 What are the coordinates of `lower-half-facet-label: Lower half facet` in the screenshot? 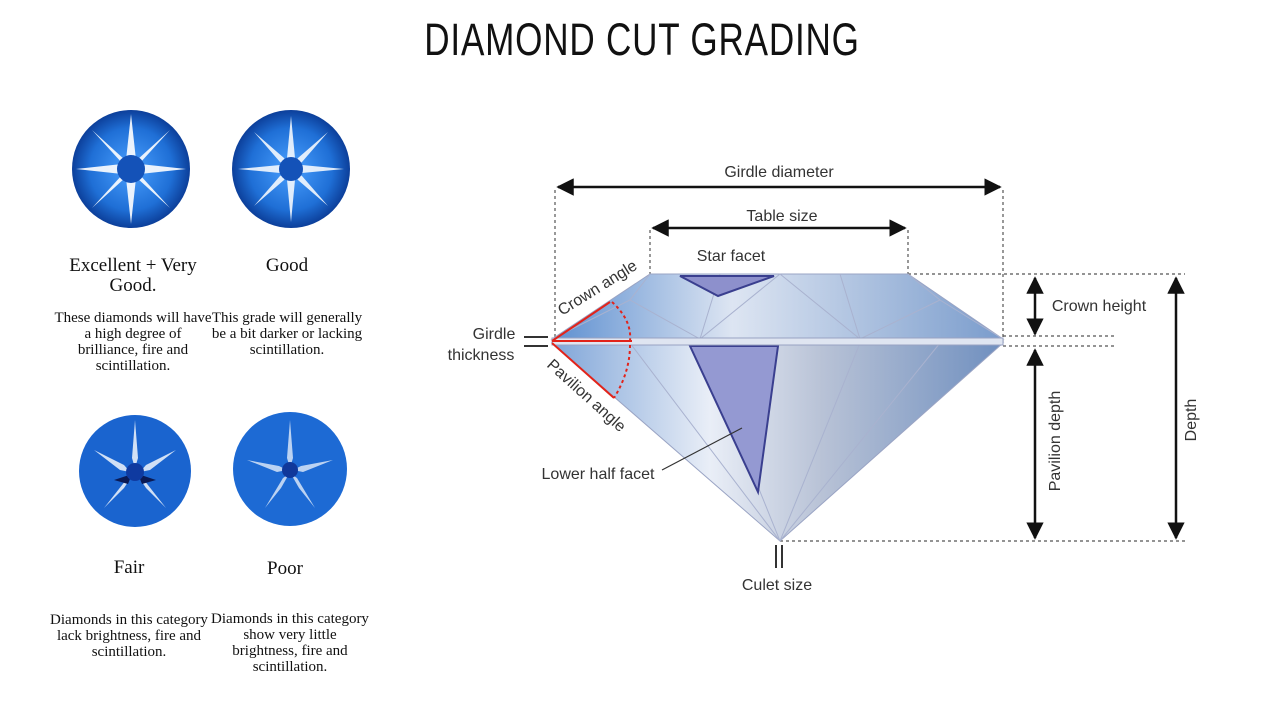 It's located at (599, 474).